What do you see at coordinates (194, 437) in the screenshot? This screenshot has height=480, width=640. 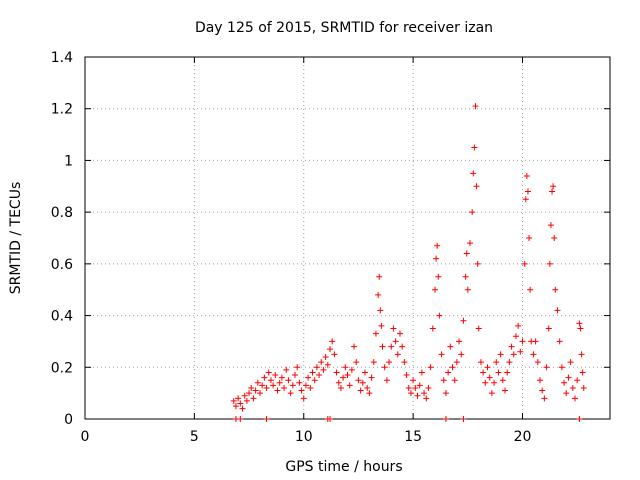 I see `x-tick-label: 5` at bounding box center [194, 437].